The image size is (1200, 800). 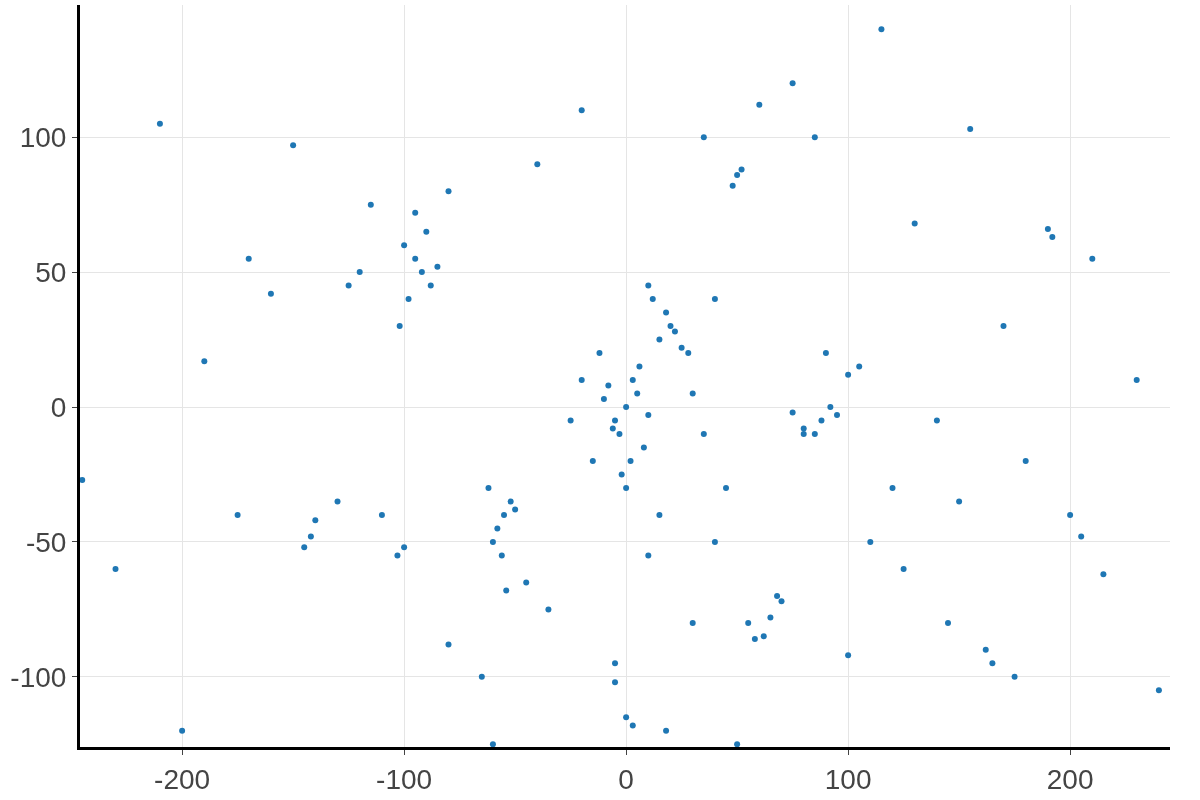 What do you see at coordinates (404, 779) in the screenshot?
I see `x-tick-label: -100` at bounding box center [404, 779].